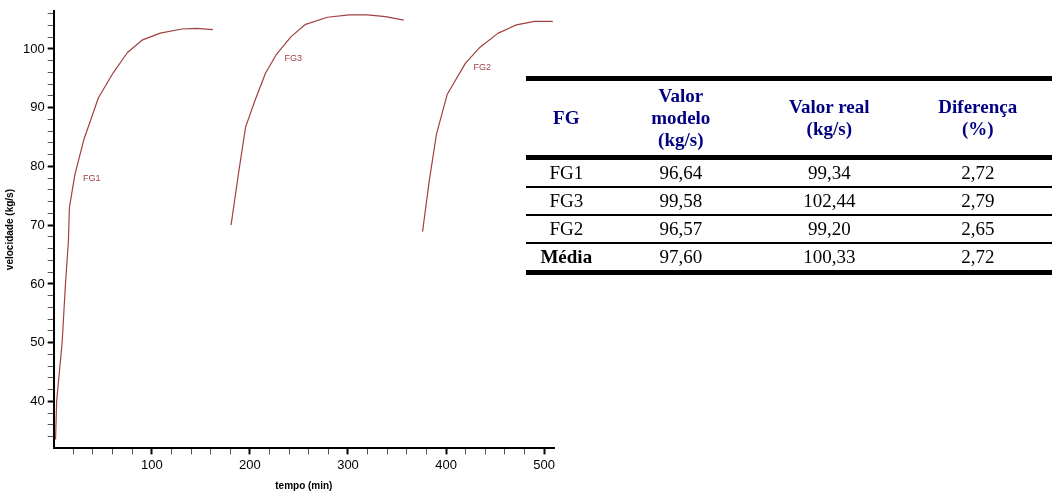 The width and height of the screenshot is (1052, 504). I want to click on x-tick-label: 200, so click(250, 464).